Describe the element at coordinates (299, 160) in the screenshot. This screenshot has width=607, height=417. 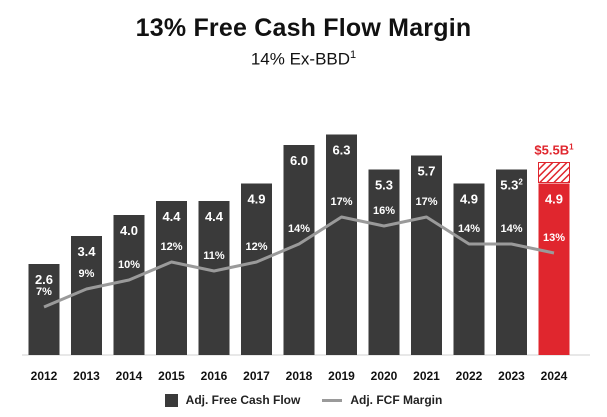
I see `bar-value-label-2018: 6.0` at that location.